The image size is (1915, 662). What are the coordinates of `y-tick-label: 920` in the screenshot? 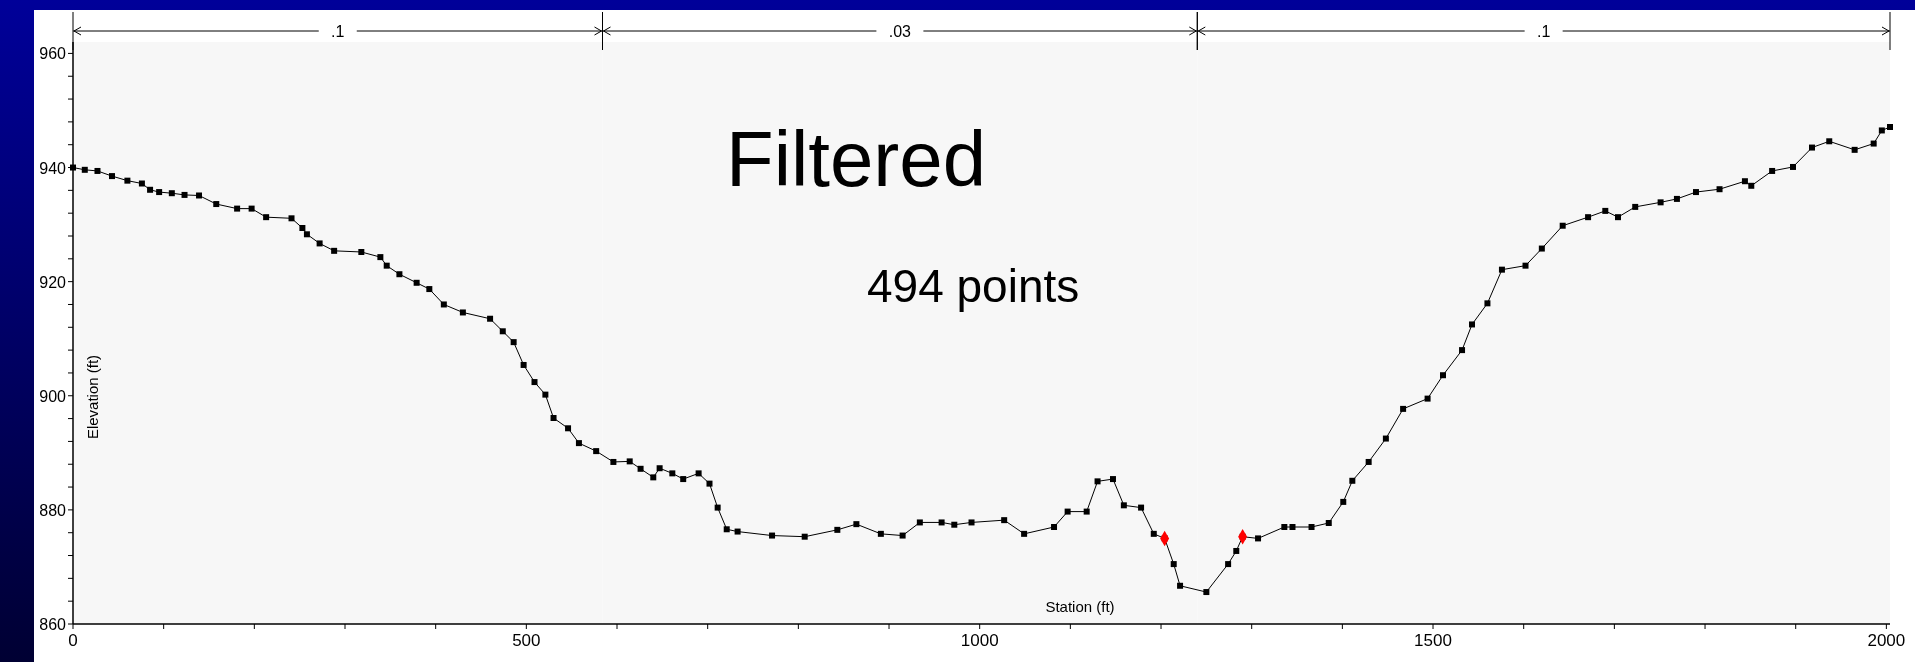 It's located at (53, 282).